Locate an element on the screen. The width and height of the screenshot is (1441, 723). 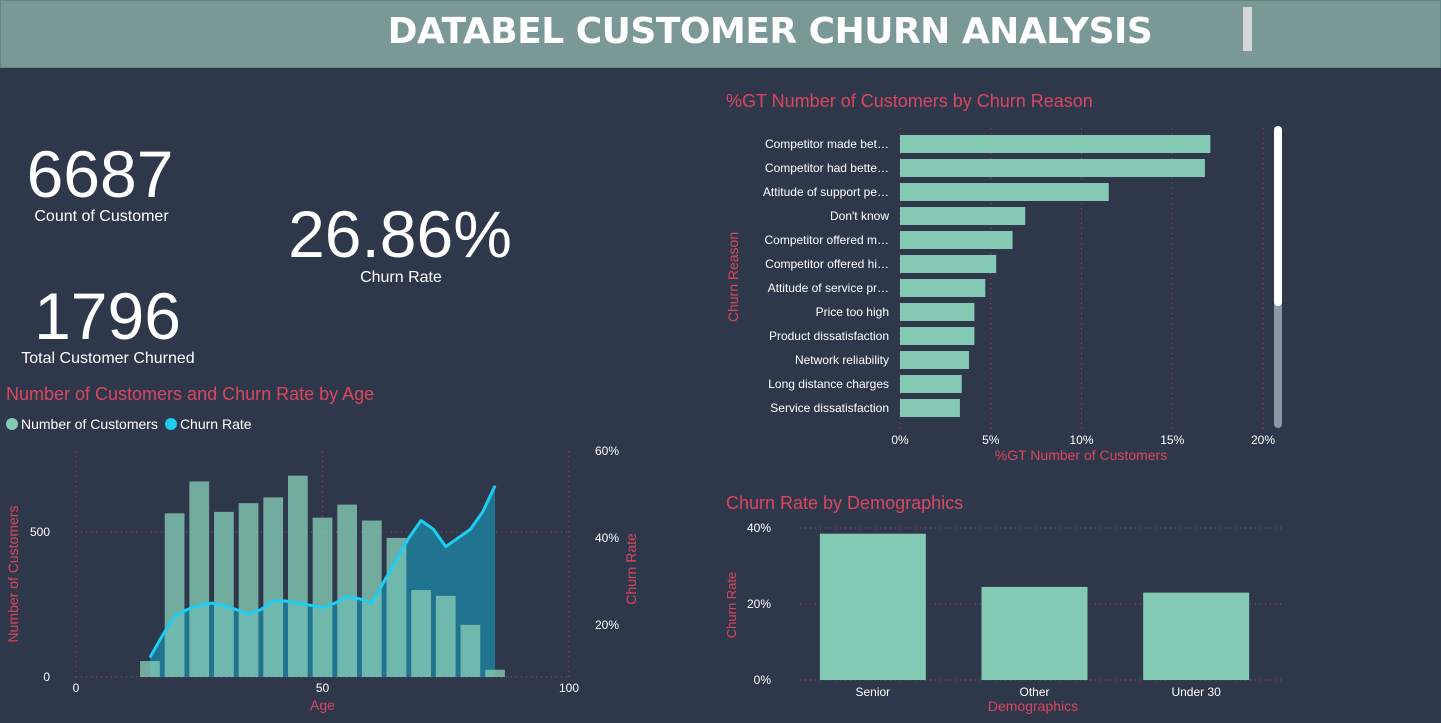
reason-category-label: Product dissatisfaction is located at coordinates (829, 336).